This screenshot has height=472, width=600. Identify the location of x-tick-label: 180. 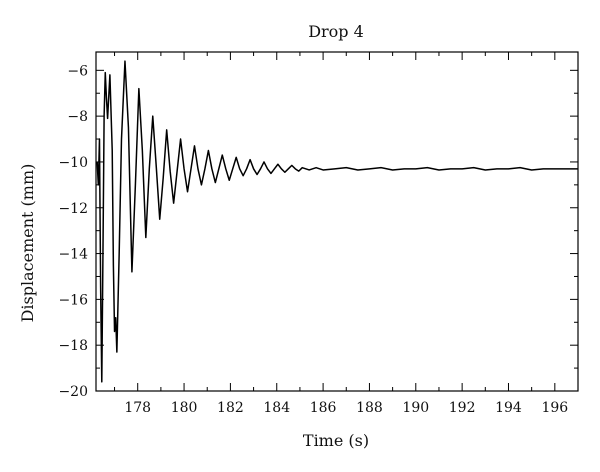
(184, 408).